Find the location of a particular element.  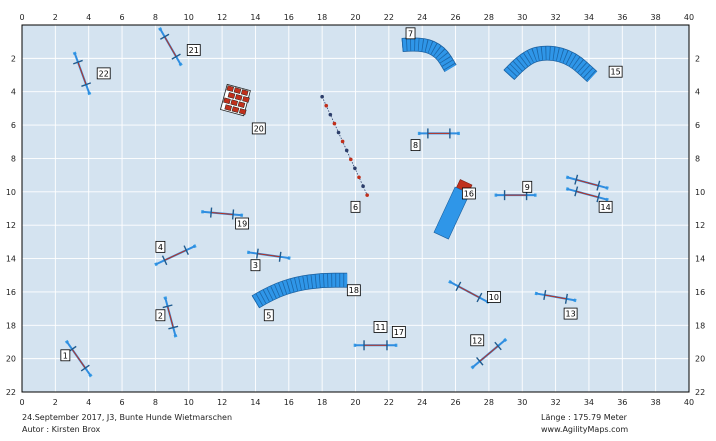

x-tick-label-bottom: 24 is located at coordinates (422, 402).